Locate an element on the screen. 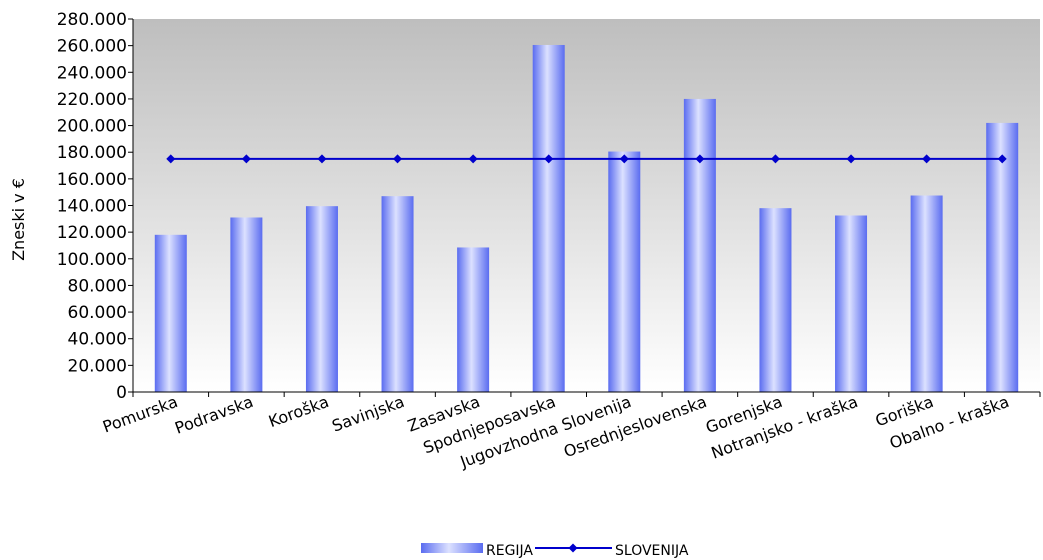 Image resolution: width=1043 pixels, height=560 pixels. x-category-label: Savinjska is located at coordinates (368, 414).